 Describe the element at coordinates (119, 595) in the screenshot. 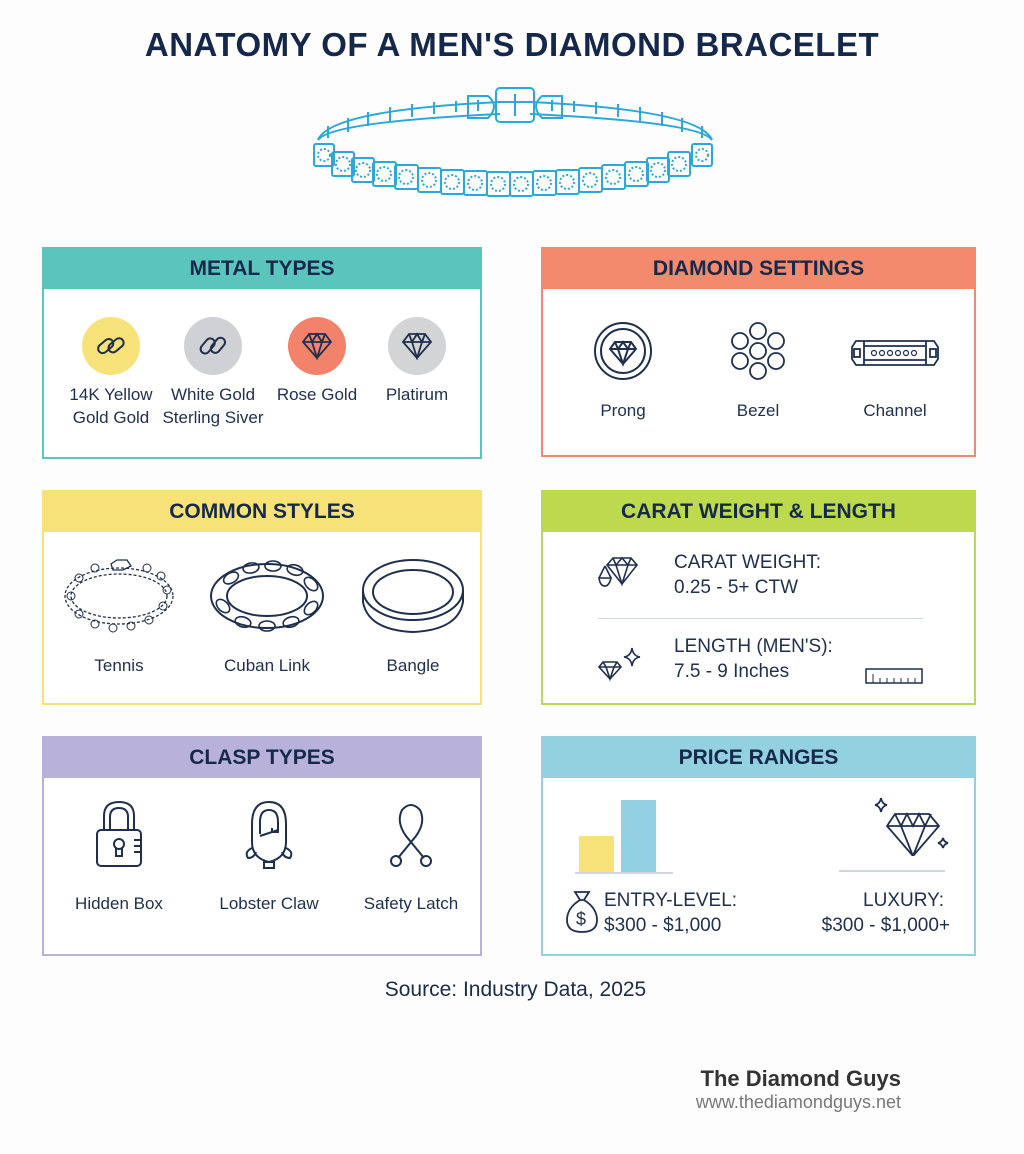

I see `tennis-bracelet-icon` at that location.